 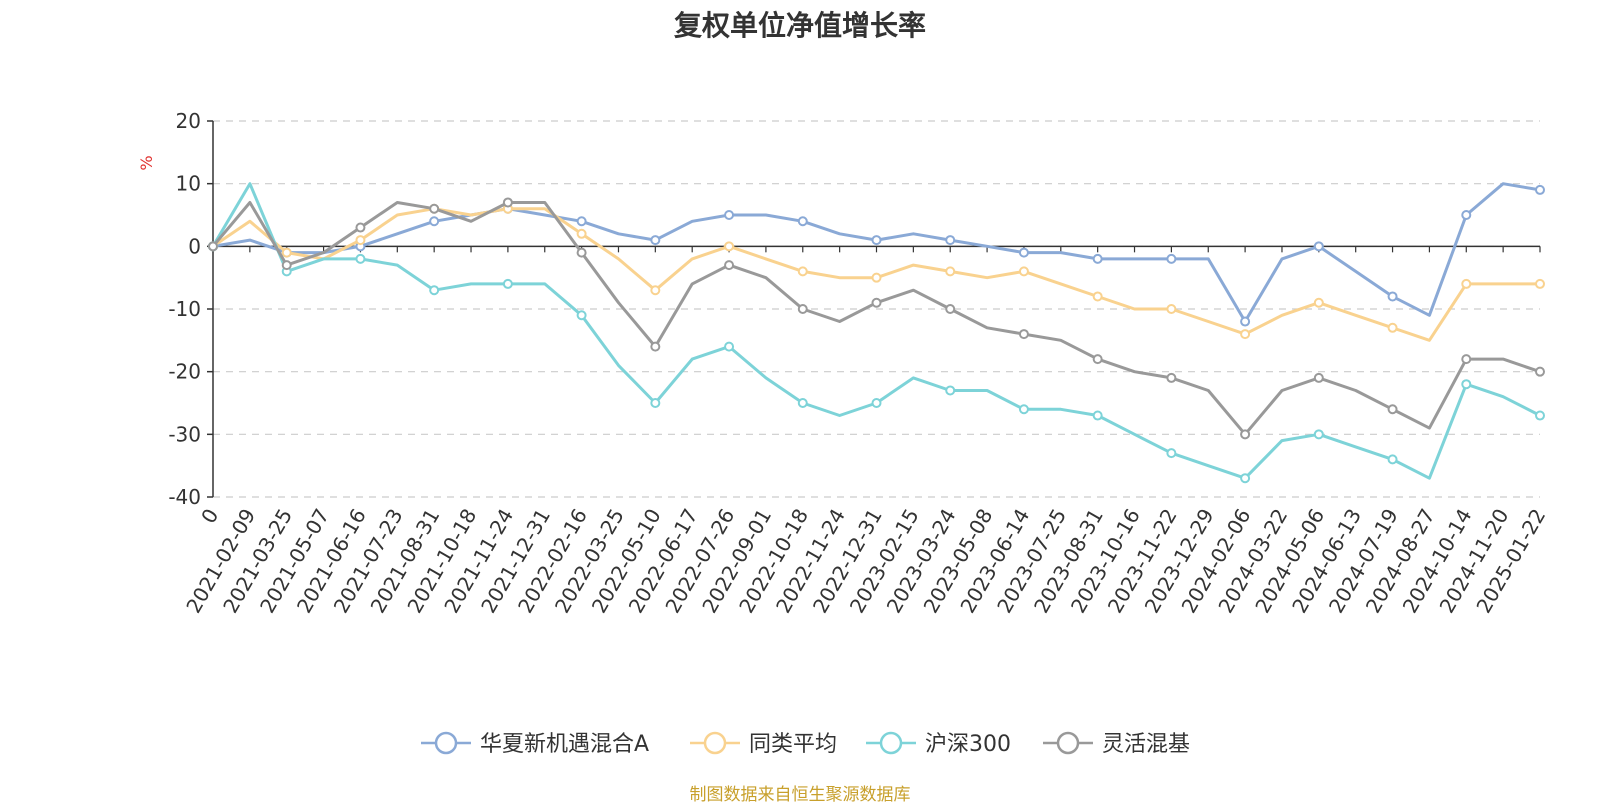 What do you see at coordinates (194, 246) in the screenshot?
I see `y-tick-label: 0` at bounding box center [194, 246].